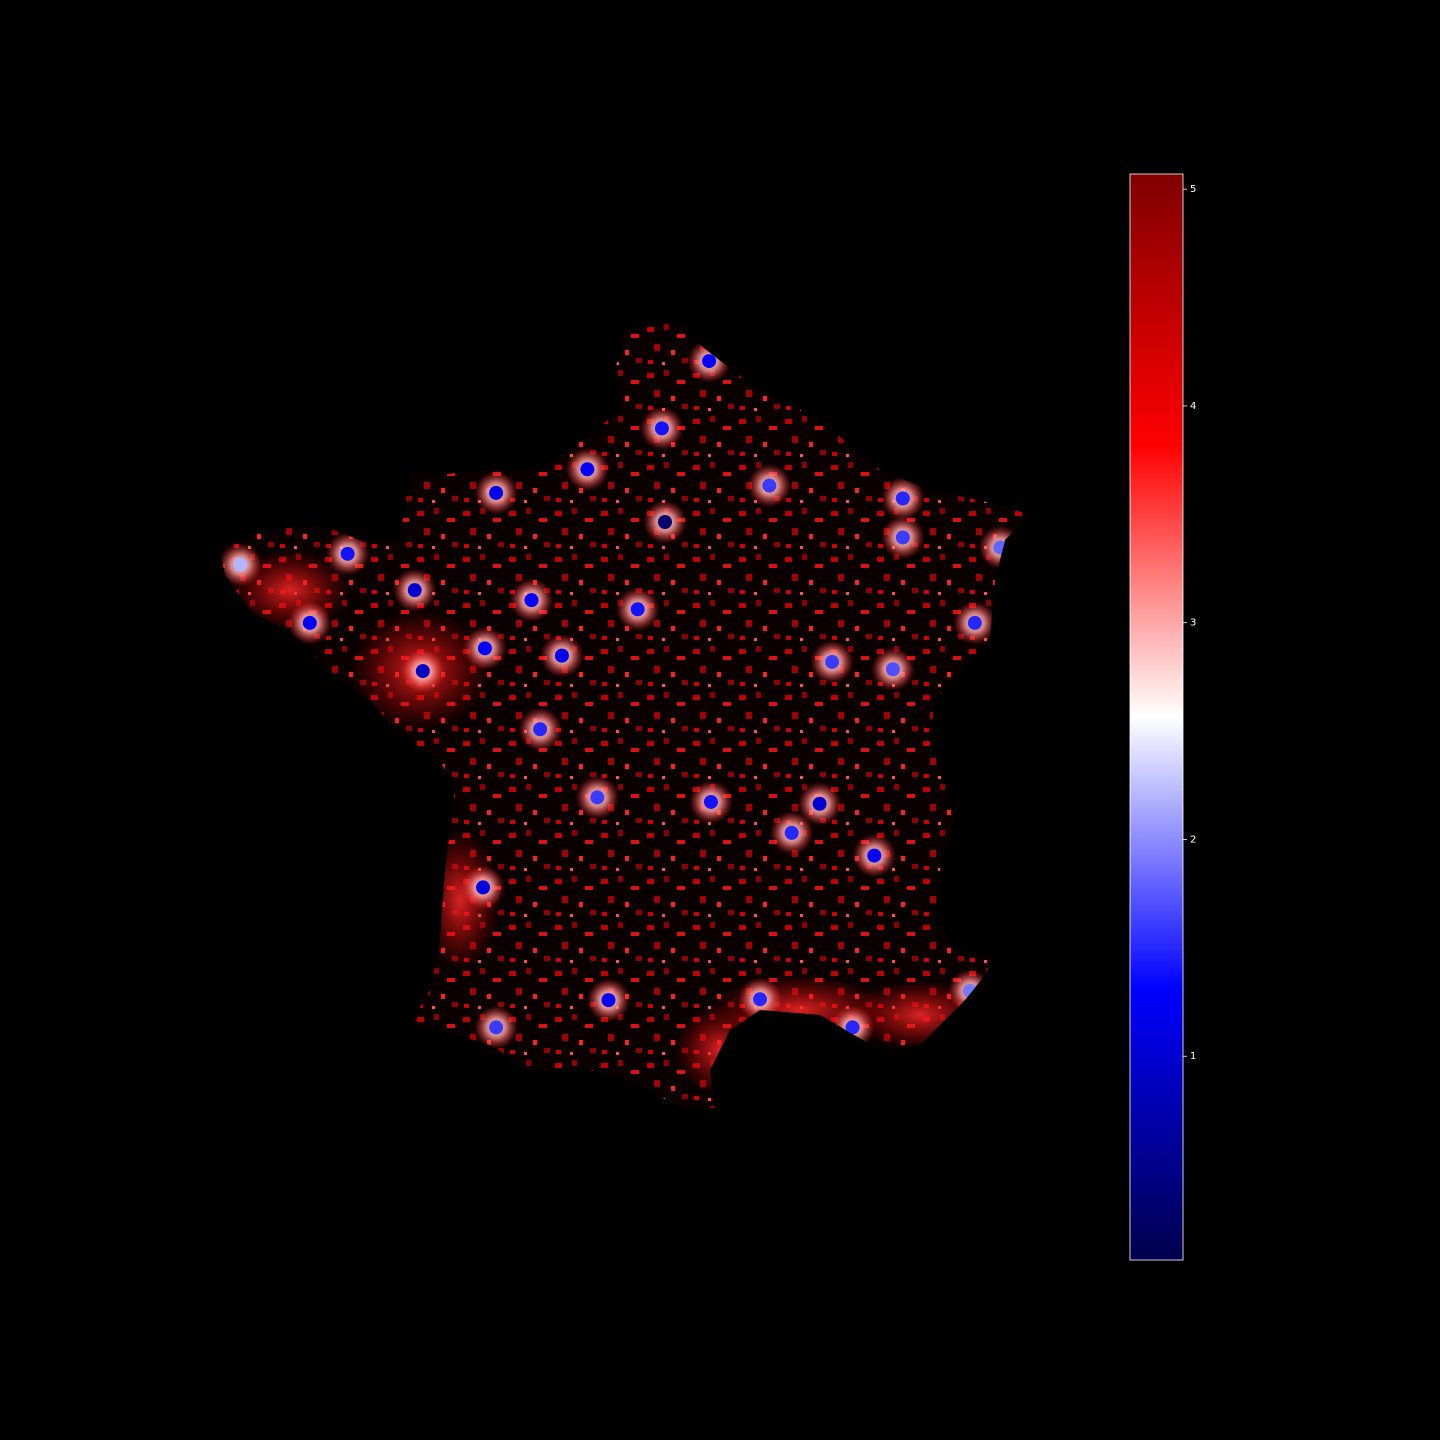 The width and height of the screenshot is (1440, 1440). I want to click on colorbar, so click(1156, 717).